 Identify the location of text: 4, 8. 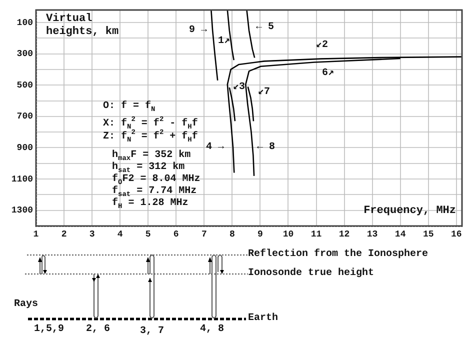
(212, 330).